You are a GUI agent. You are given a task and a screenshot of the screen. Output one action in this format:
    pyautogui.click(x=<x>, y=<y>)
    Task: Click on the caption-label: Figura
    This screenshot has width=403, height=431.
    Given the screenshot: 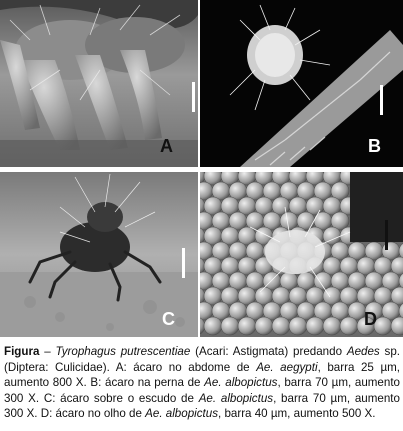 What is the action you would take?
    pyautogui.click(x=22, y=351)
    